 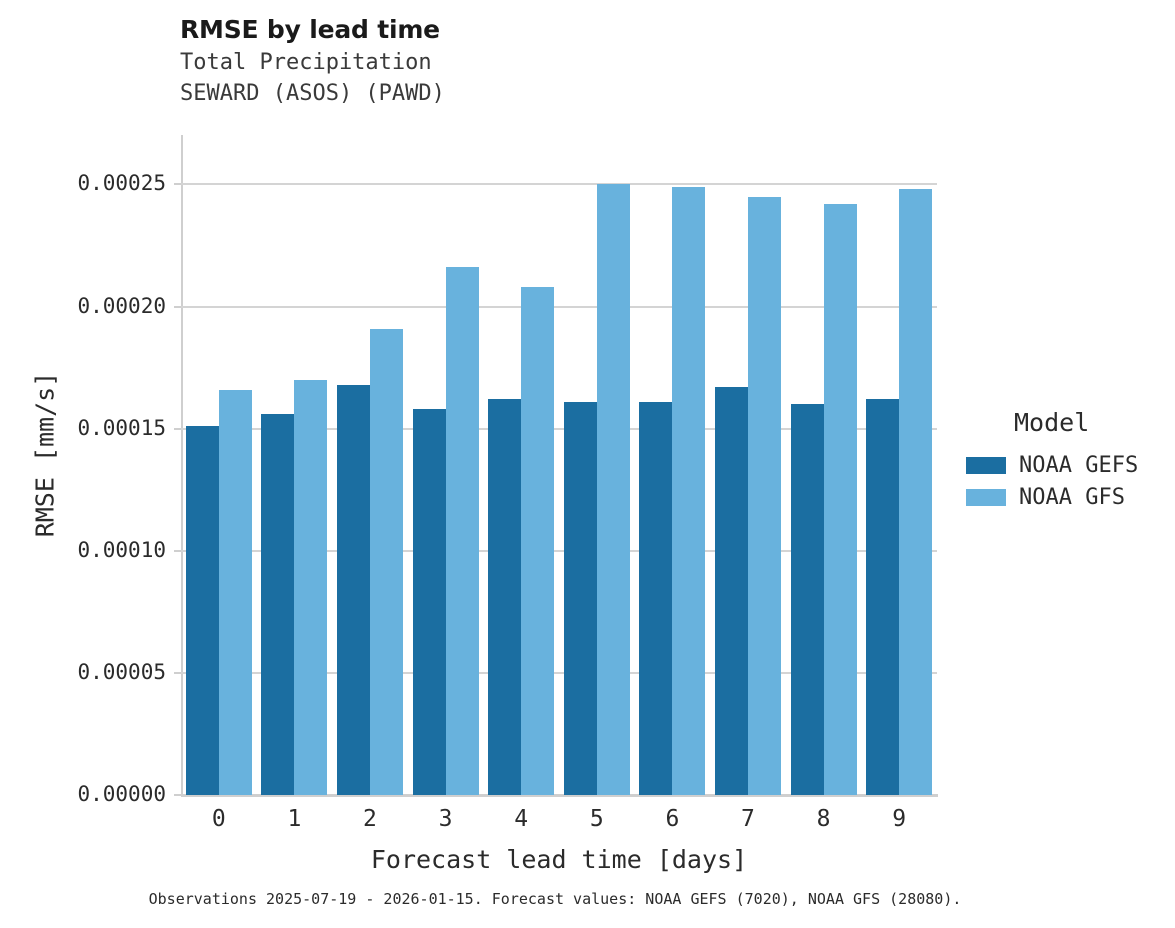 What do you see at coordinates (1052, 422) in the screenshot?
I see `legend-title: Model` at bounding box center [1052, 422].